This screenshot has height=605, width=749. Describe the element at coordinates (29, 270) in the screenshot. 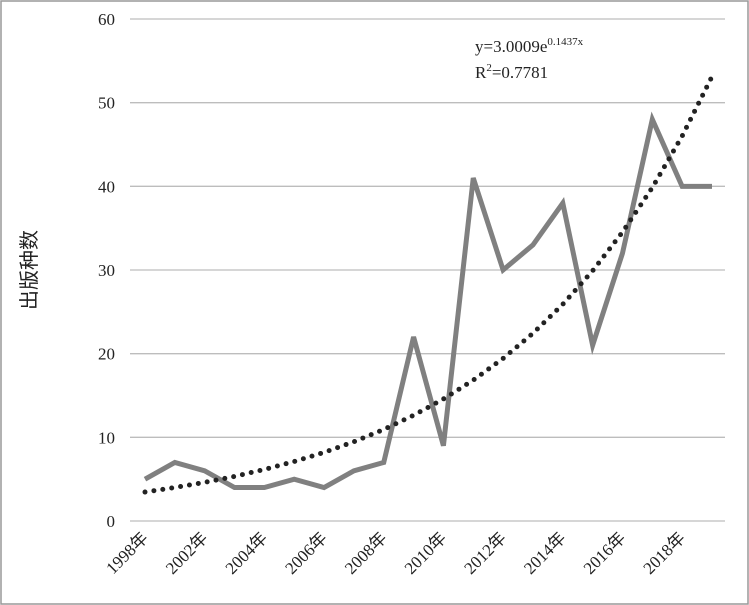

I see `y-axis-label: 出版种数` at that location.